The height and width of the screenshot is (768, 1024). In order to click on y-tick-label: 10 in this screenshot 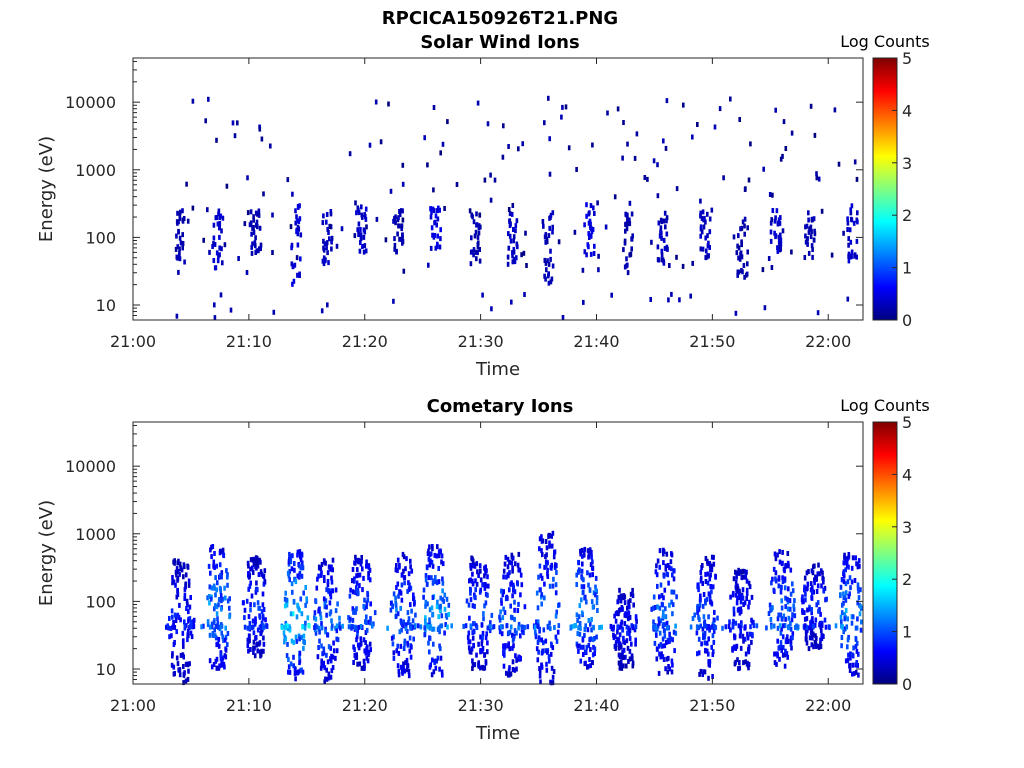, I will do `click(106, 669)`.